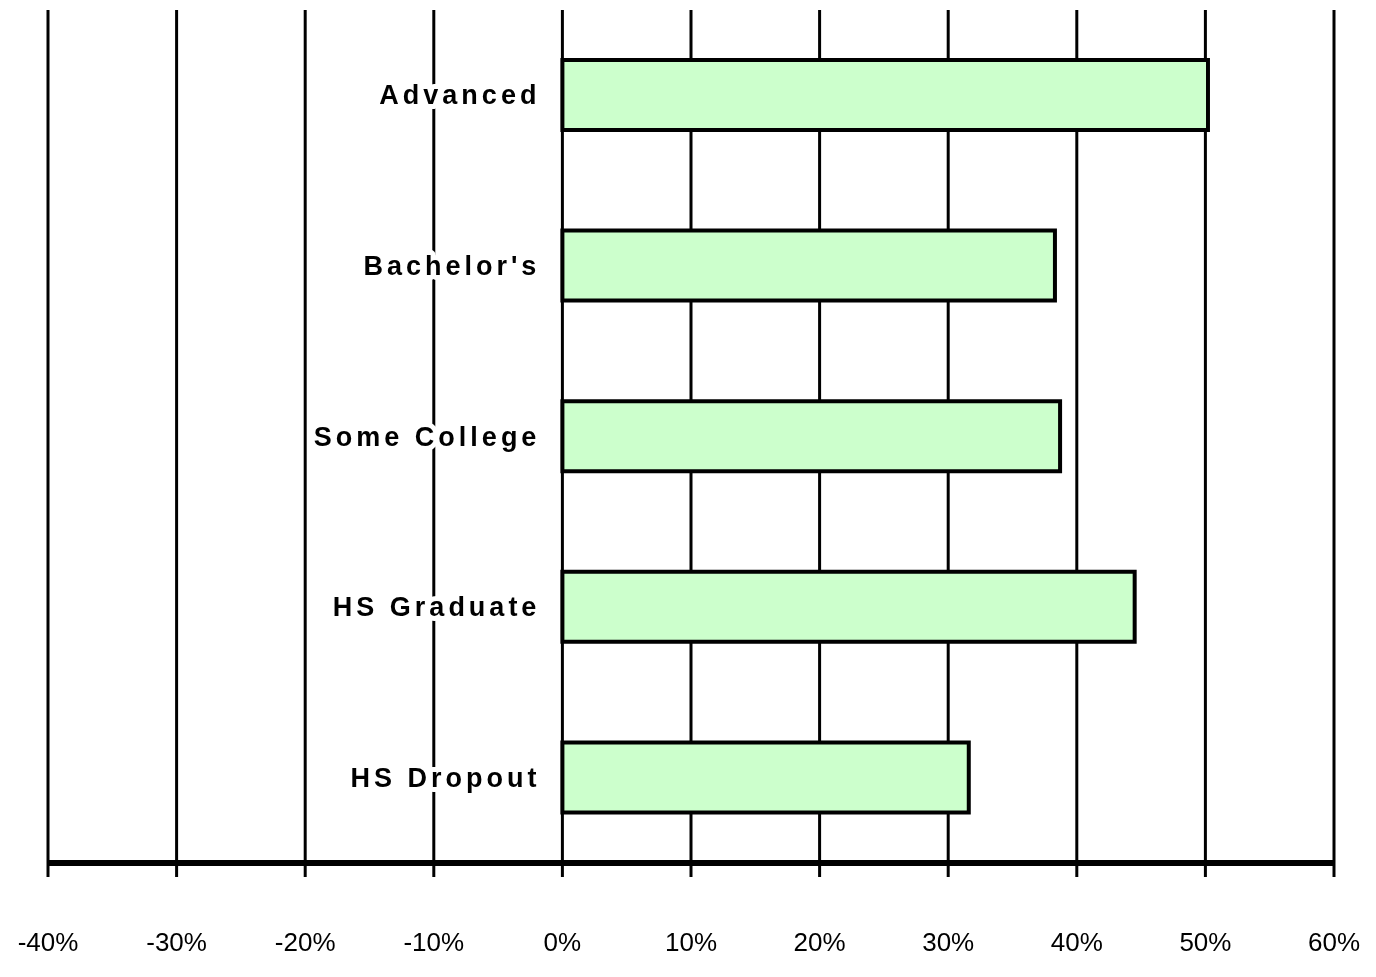 This screenshot has width=1376, height=977. I want to click on x-tick-label: -30%, so click(176, 942).